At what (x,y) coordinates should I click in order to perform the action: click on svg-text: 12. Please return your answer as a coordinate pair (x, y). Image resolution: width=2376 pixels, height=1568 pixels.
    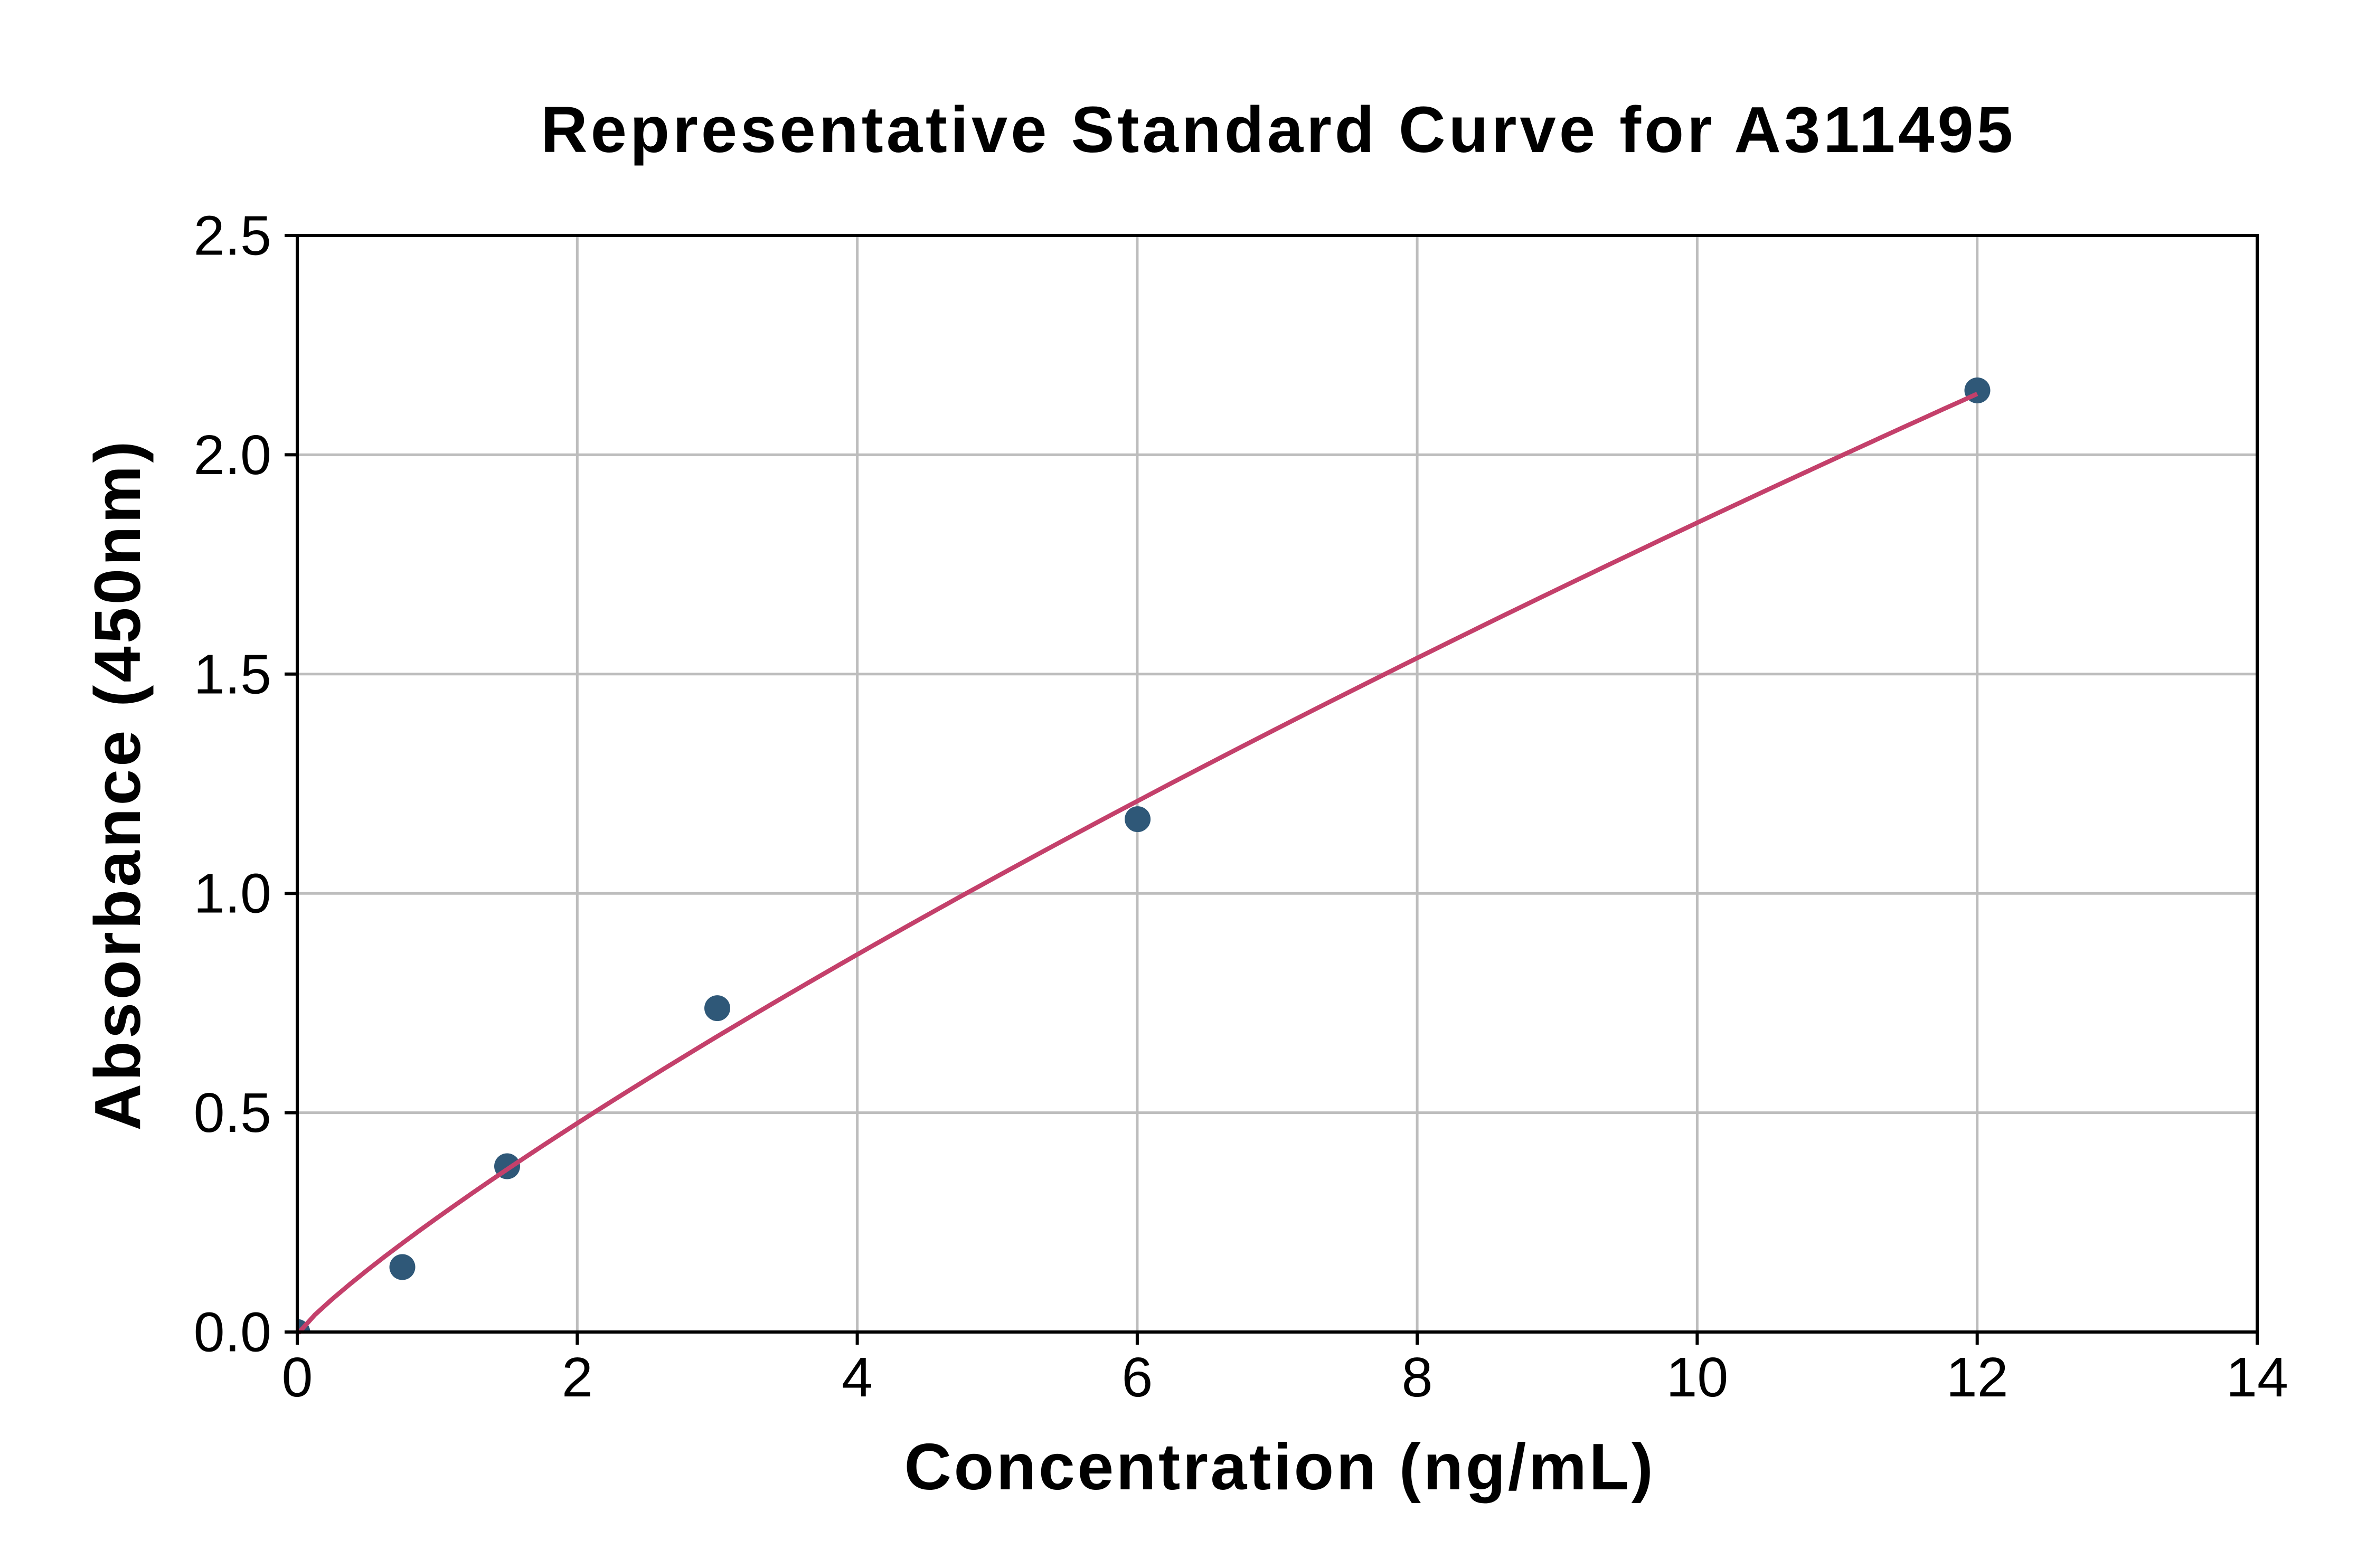
    Looking at the image, I should click on (1977, 1377).